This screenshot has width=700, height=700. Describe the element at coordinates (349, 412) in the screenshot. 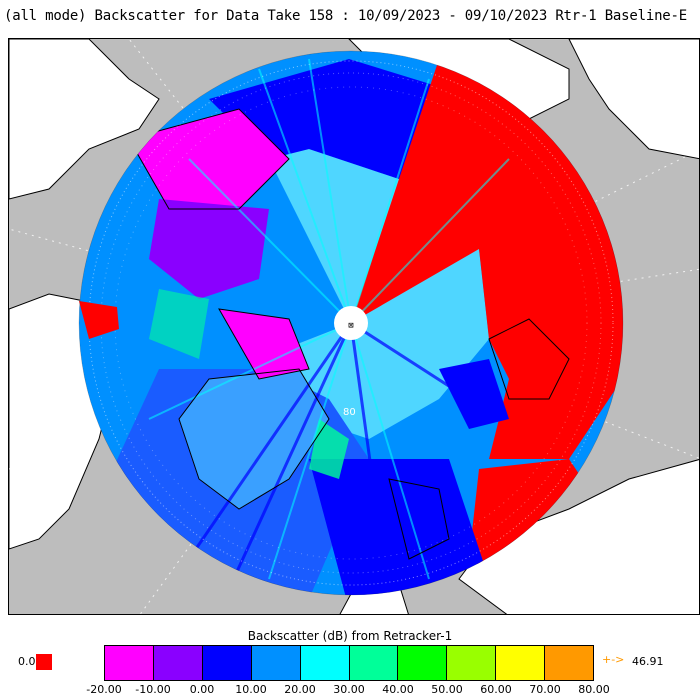

I see `meridian-label: 80` at that location.